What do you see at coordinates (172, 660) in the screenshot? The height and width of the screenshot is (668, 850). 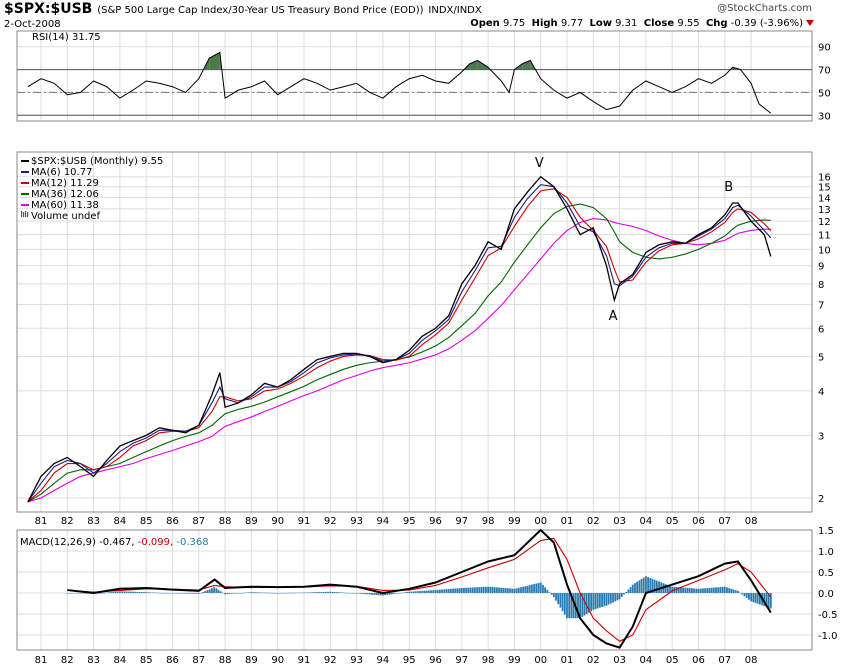 I see `year-tick-label: 86` at bounding box center [172, 660].